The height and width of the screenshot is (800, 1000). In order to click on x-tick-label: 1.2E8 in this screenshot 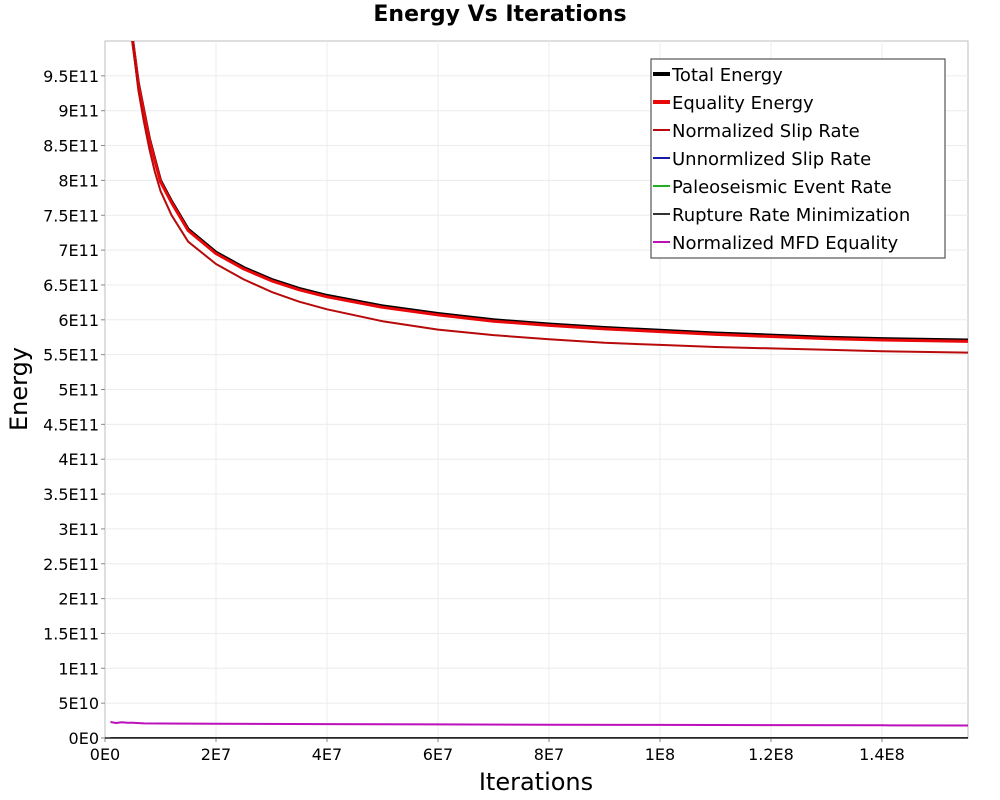, I will do `click(771, 754)`.